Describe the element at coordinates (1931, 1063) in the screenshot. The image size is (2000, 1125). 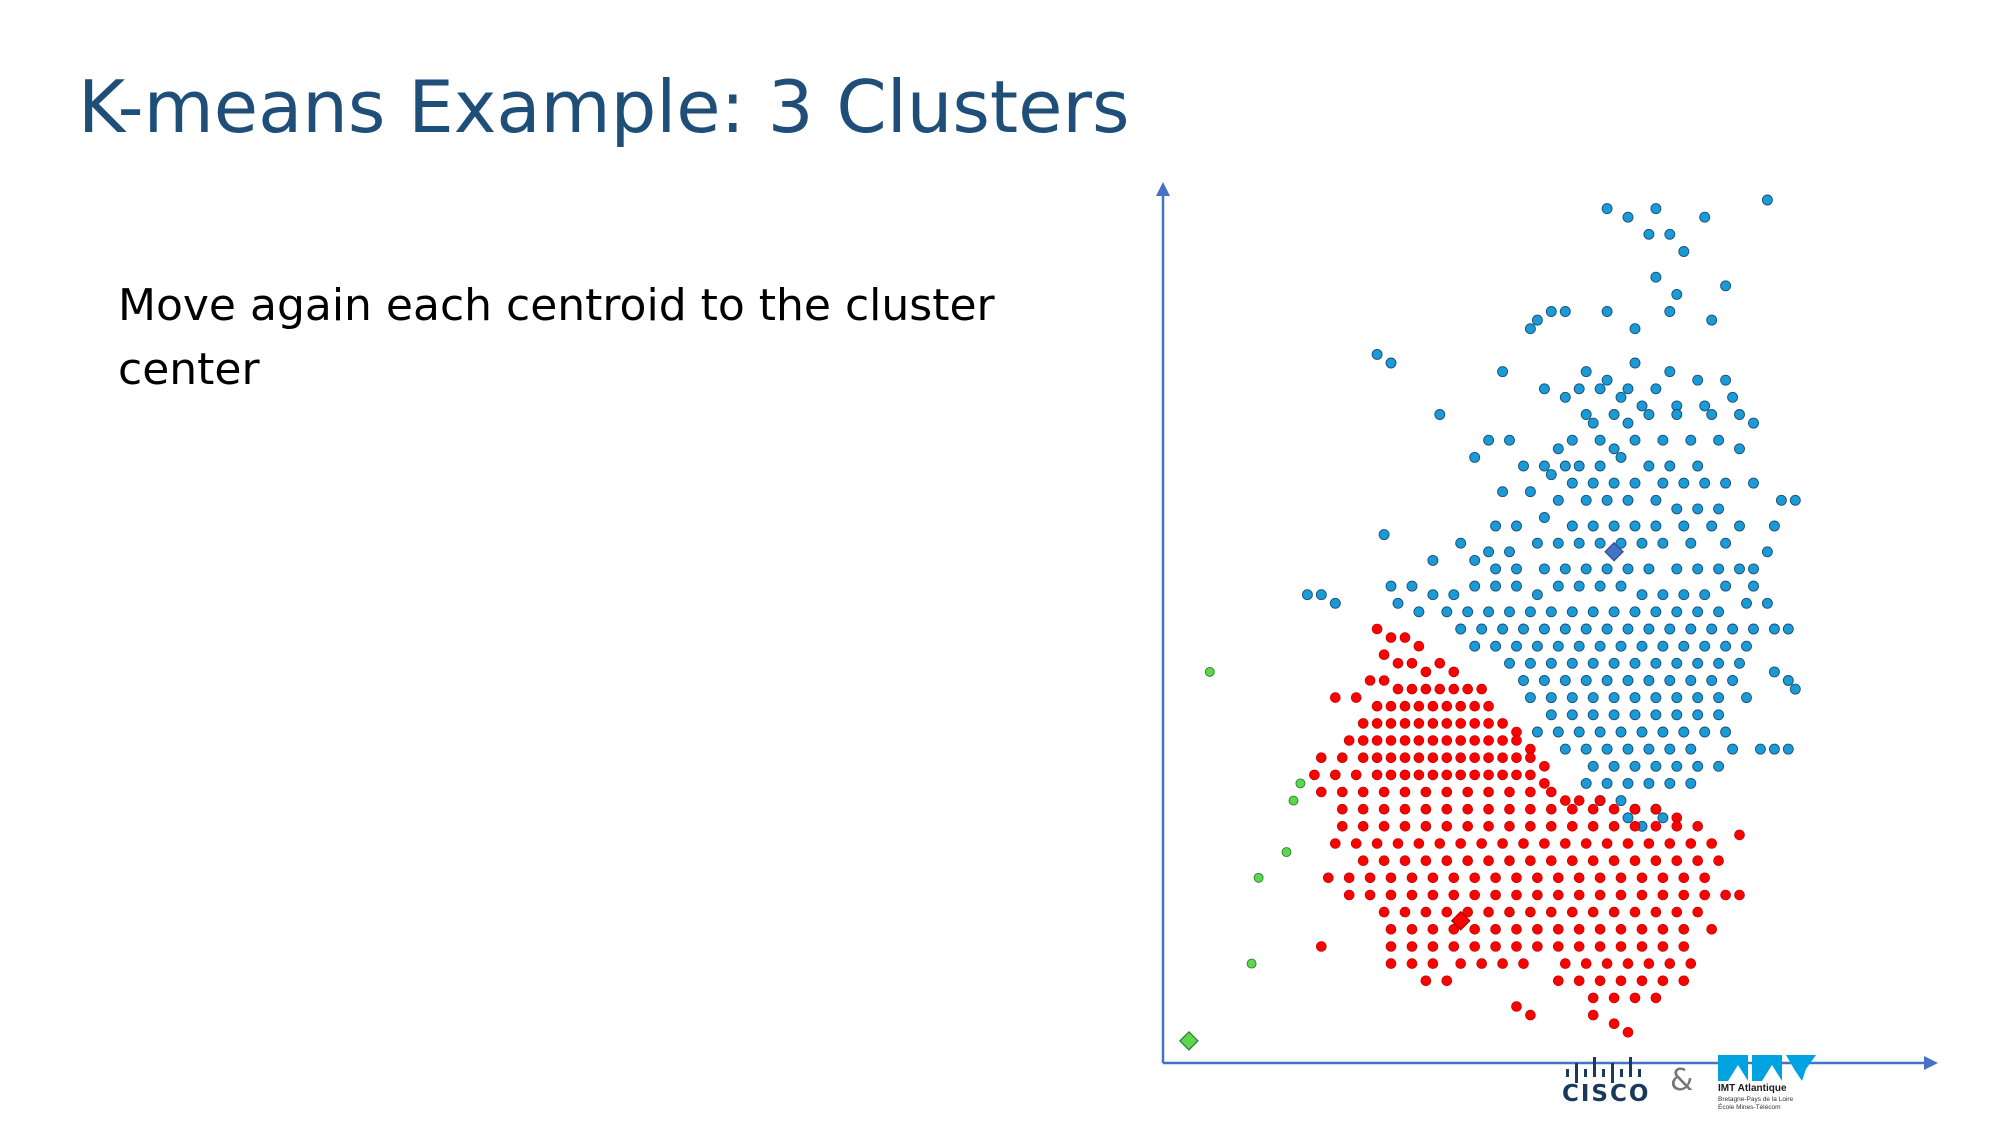
I see `x-axis-arrow-icon` at that location.